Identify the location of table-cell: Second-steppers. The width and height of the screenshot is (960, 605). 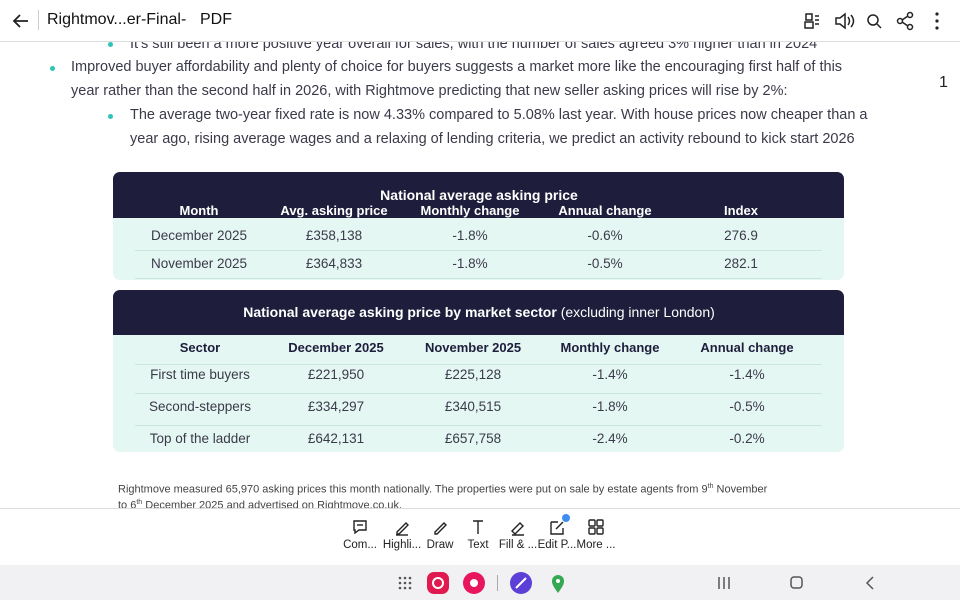
(200, 406).